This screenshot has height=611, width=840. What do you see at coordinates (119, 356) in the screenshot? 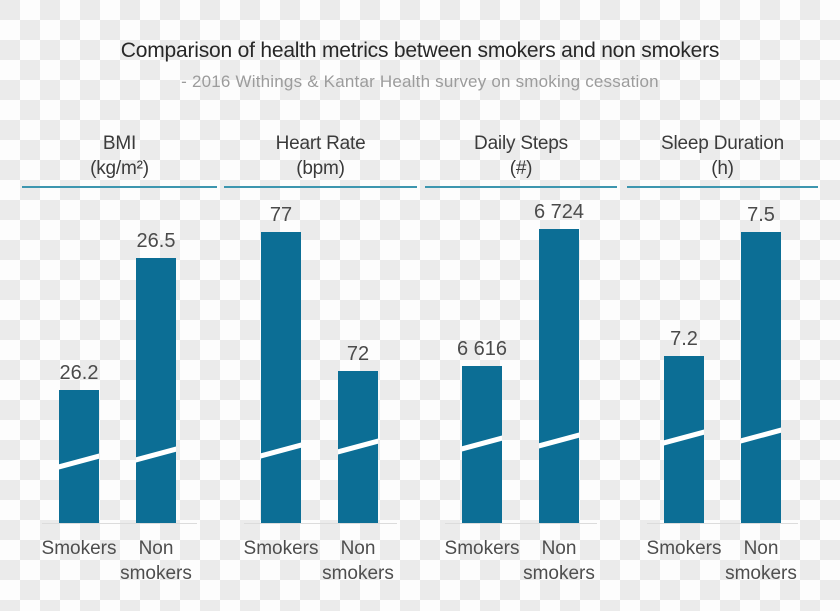
I see `plot-area: 26.2 26.5` at bounding box center [119, 356].